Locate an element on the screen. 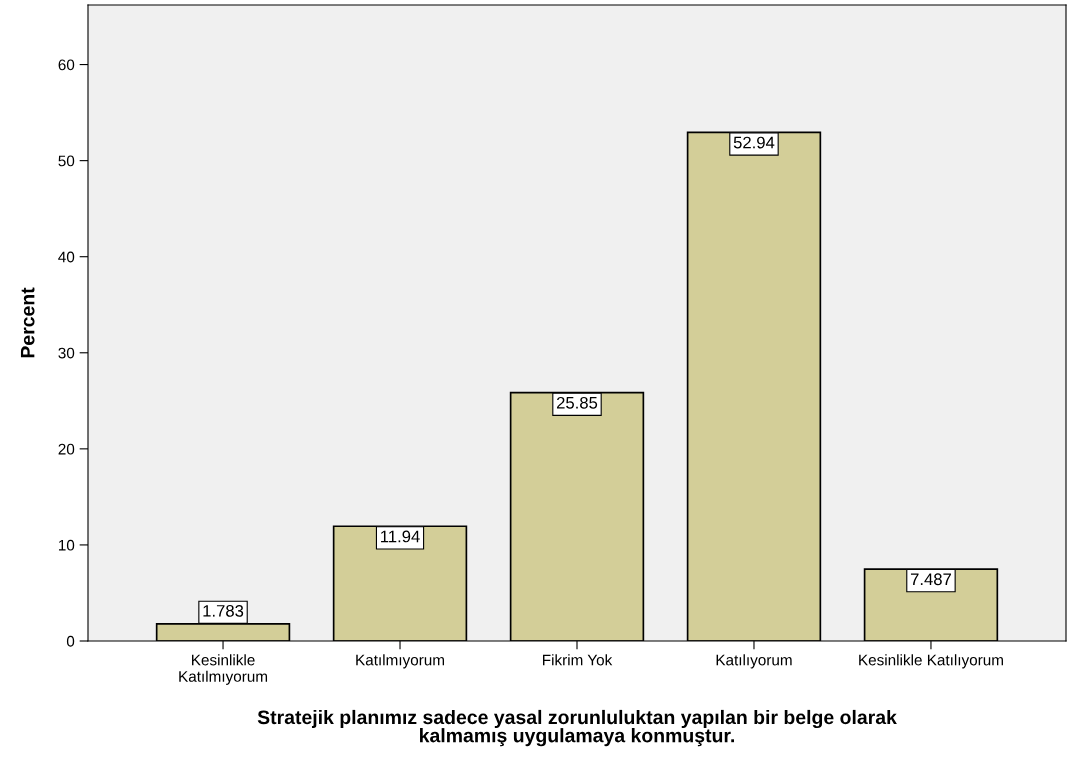 Image resolution: width=1070 pixels, height=771 pixels. x-axis-title: Stratejik planımız sadece yasal zorunluluktan yapılan bir belge olarak kalmamış uygulamaya konmuştur. is located at coordinates (577, 728).